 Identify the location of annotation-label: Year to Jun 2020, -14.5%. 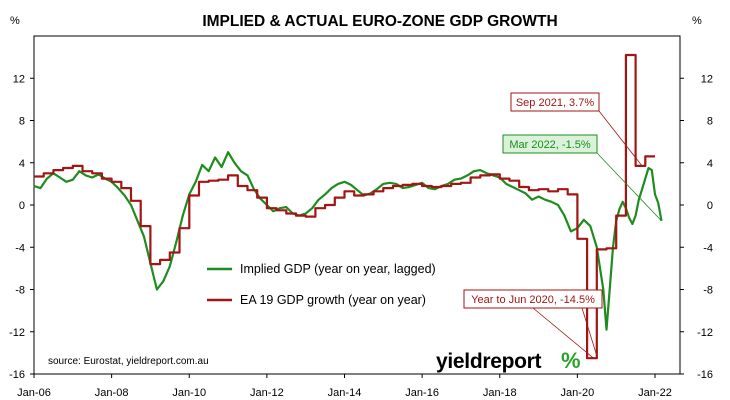
(533, 300).